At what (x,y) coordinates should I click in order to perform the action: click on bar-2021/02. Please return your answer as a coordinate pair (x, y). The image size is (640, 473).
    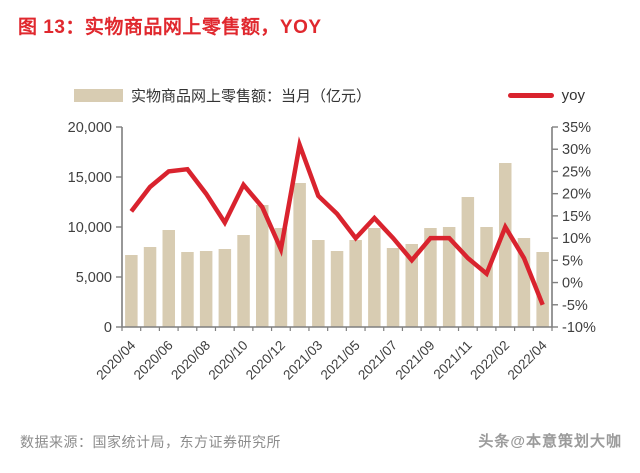
    Looking at the image, I should click on (299, 255).